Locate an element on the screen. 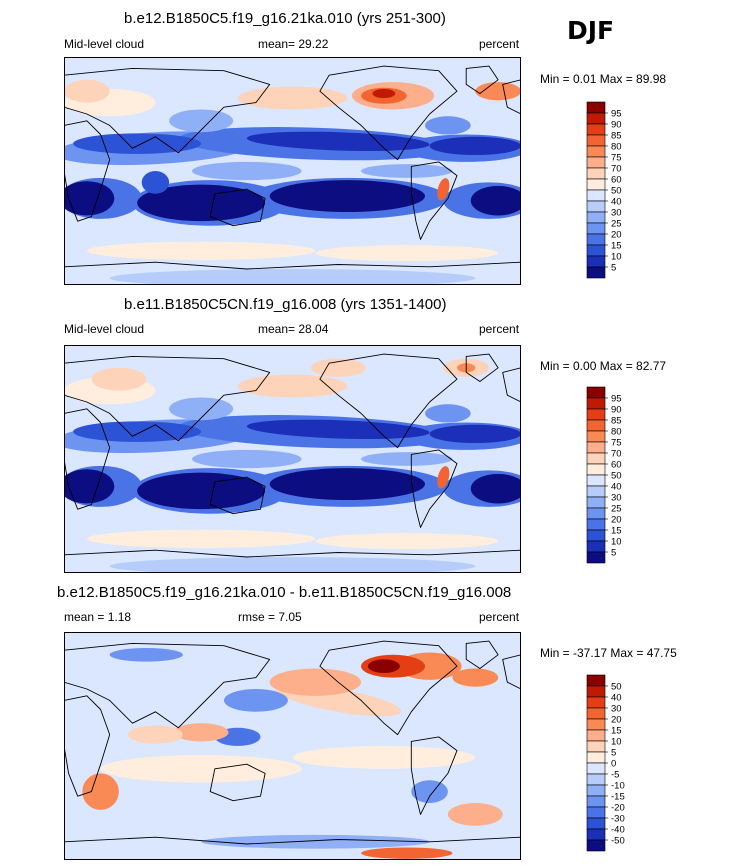  colorbar-tick-label: 0 is located at coordinates (613, 764).